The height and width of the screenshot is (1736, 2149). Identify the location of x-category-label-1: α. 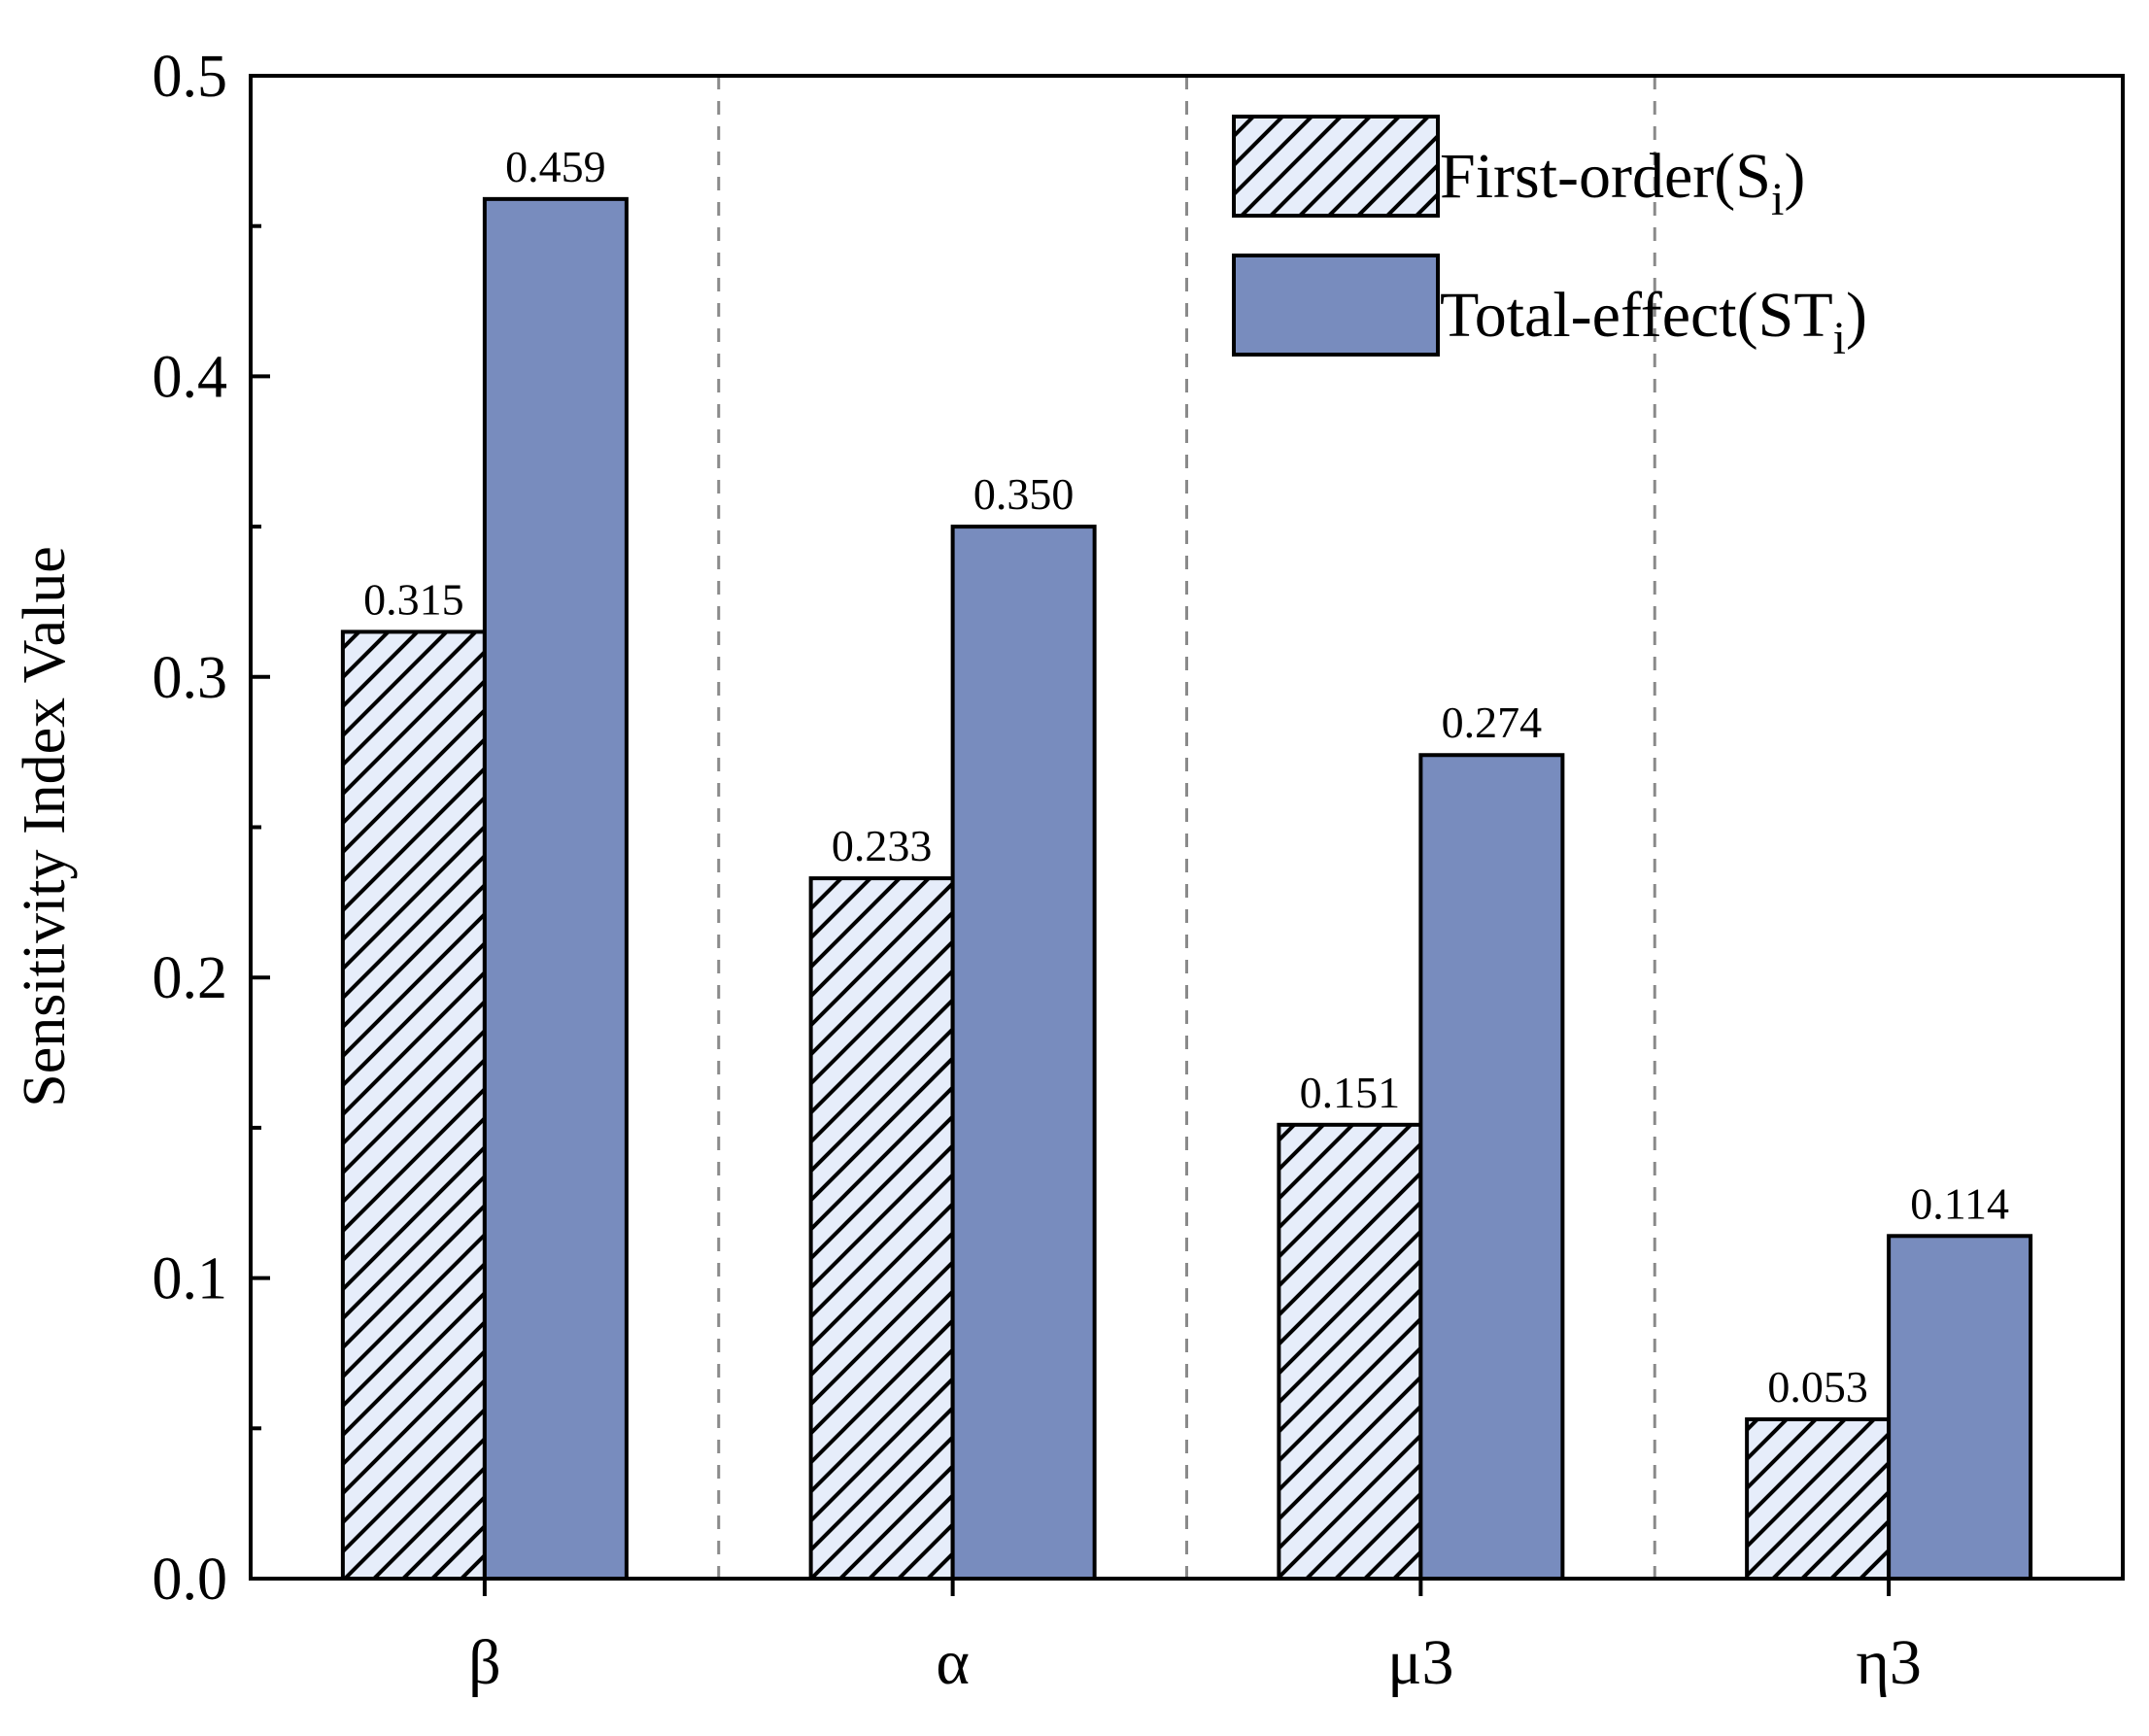
(953, 1662).